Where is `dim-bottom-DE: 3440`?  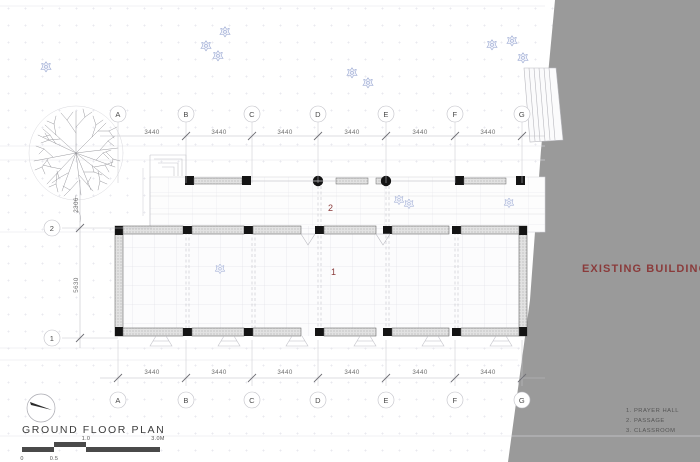 dim-bottom-DE: 3440 is located at coordinates (352, 372).